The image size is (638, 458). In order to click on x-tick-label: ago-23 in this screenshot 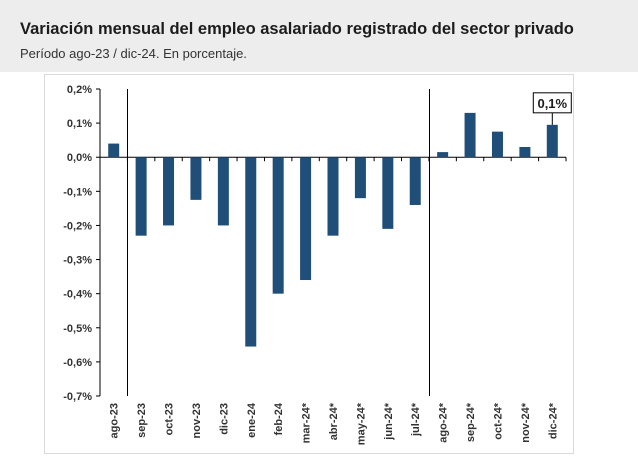, I will do `click(115, 420)`.